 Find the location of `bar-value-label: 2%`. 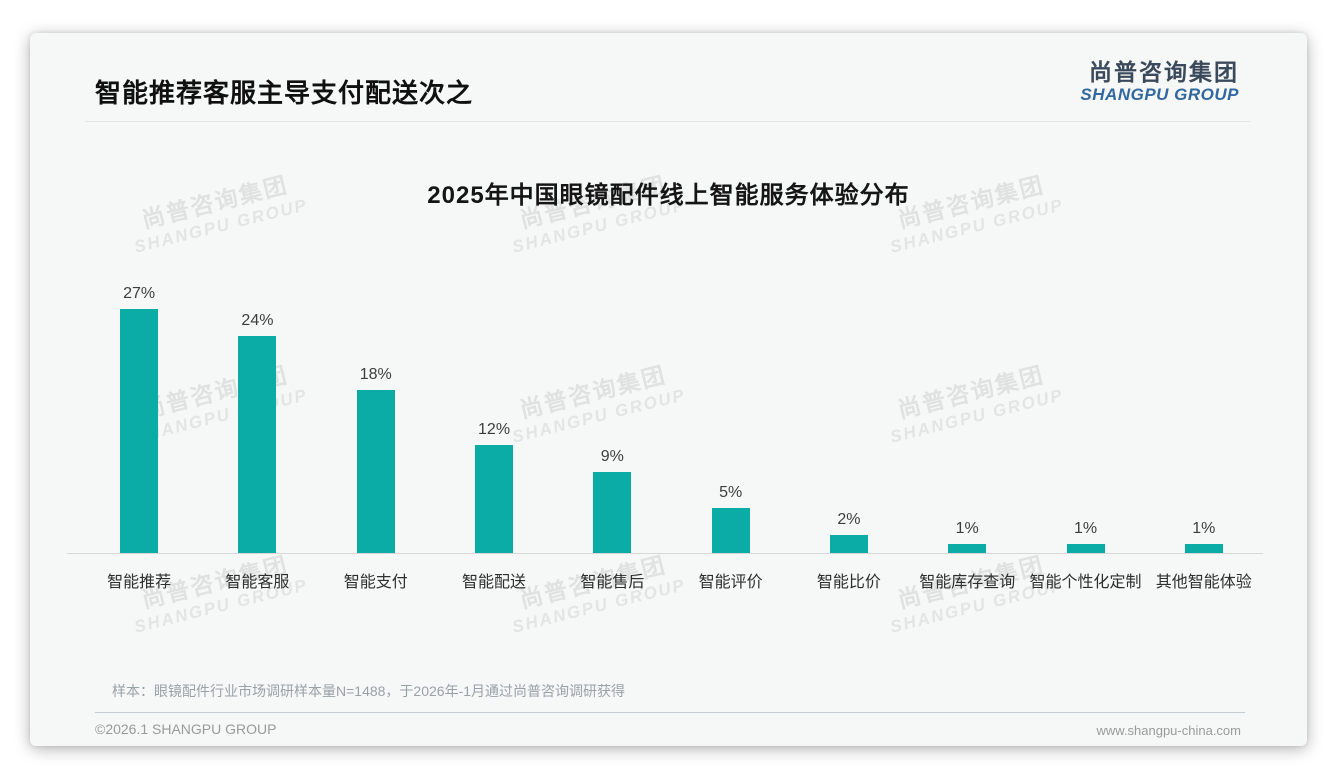

bar-value-label: 2% is located at coordinates (849, 519).